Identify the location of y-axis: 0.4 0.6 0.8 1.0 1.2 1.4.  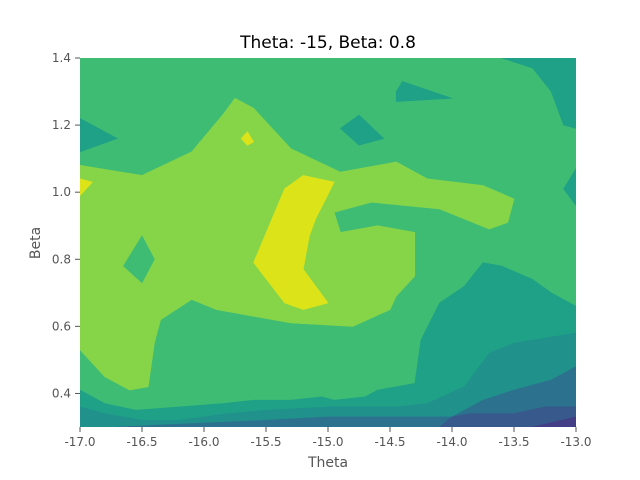
(66, 225).